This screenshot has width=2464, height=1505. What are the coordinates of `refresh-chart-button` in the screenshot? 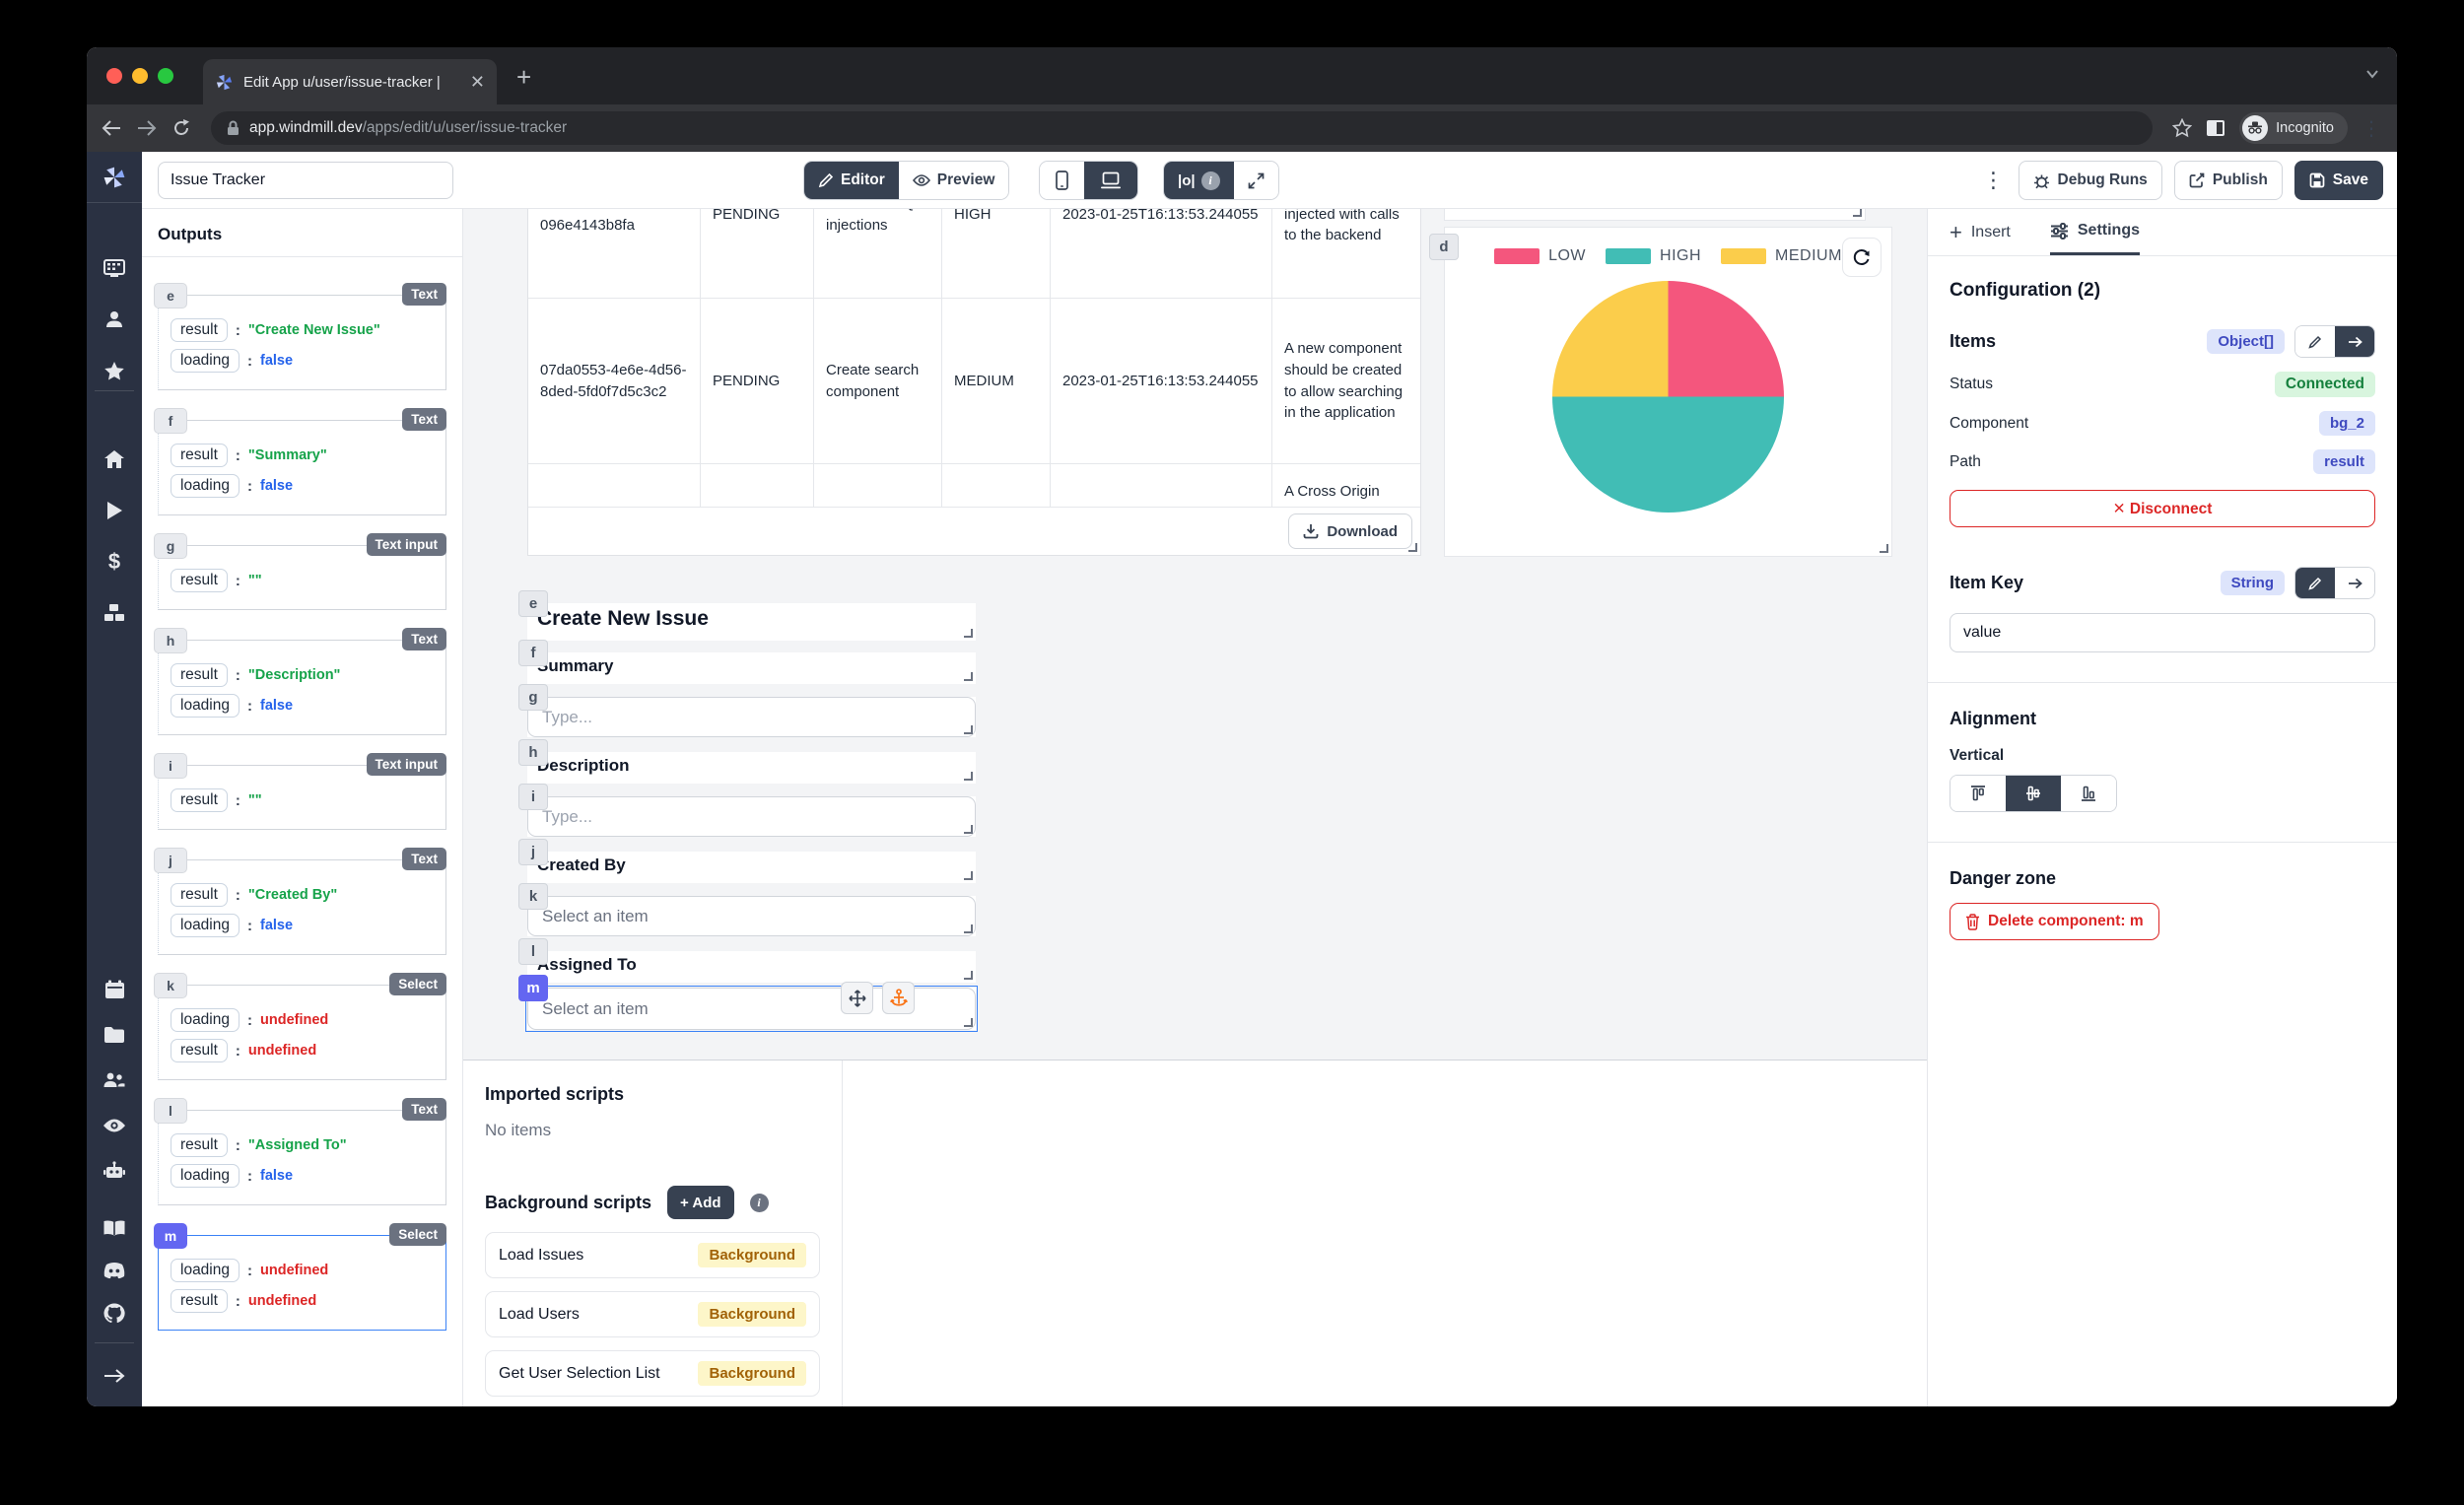 It's located at (1862, 257).